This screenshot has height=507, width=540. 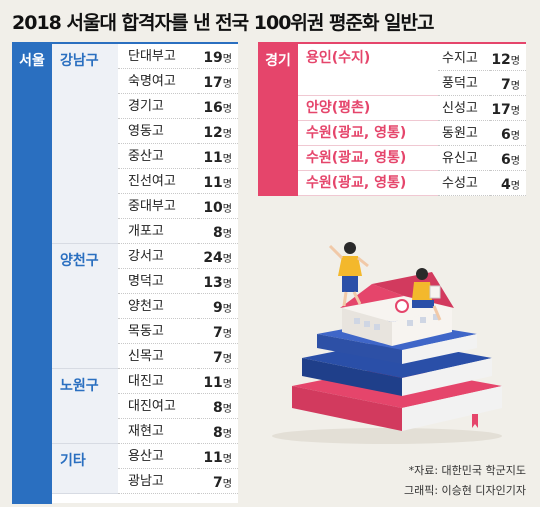 What do you see at coordinates (158, 381) in the screenshot?
I see `school-name: 대진고` at bounding box center [158, 381].